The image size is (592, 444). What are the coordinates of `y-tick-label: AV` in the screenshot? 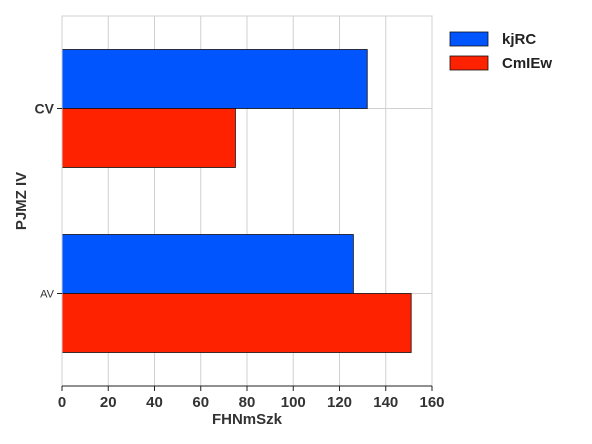 It's located at (47, 295).